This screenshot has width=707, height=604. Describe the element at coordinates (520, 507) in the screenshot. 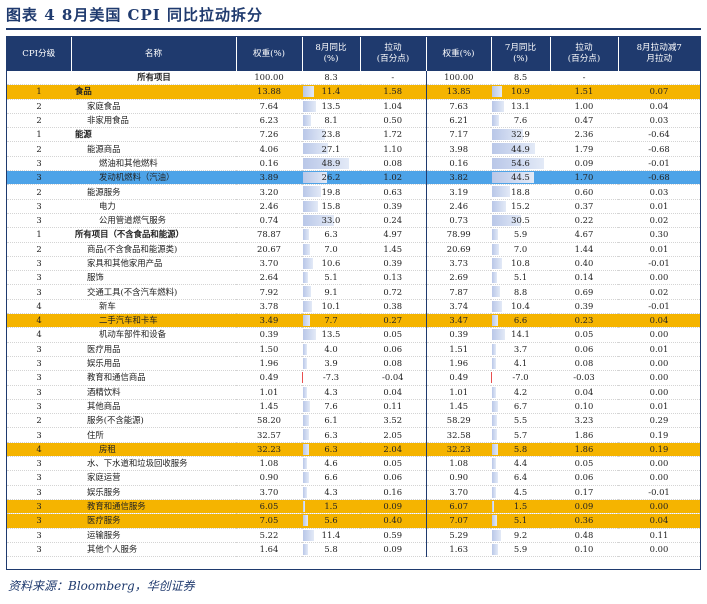

I see `jul-yoy-cell: 1.5` at that location.